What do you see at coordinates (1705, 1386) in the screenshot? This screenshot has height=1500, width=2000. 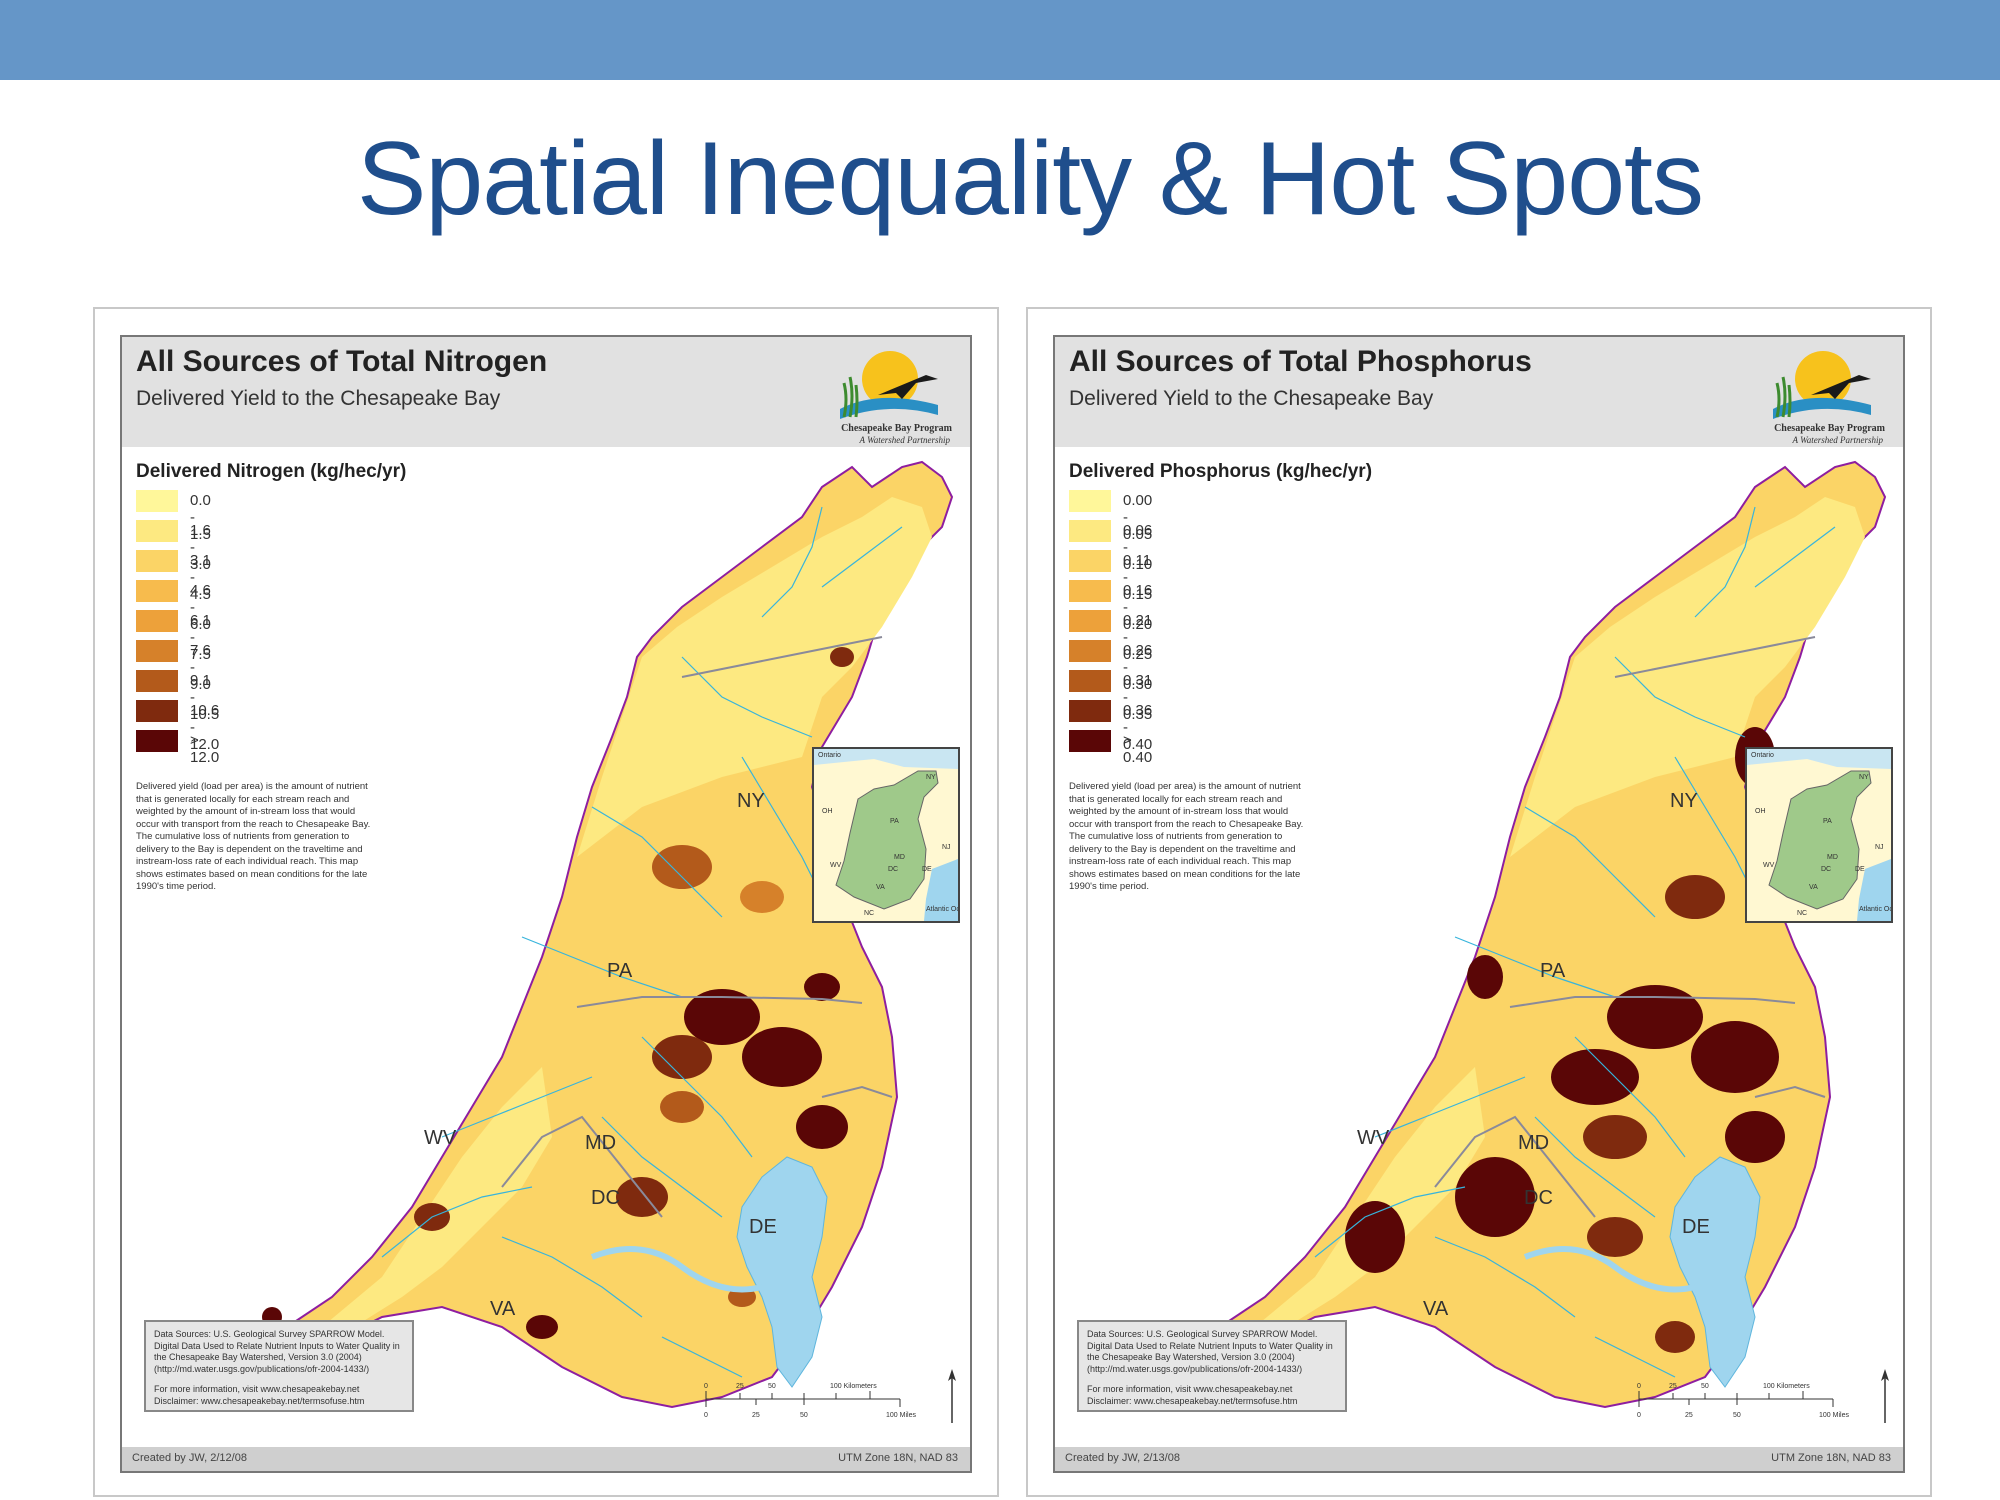 I see `scale-km-label: 50` at bounding box center [1705, 1386].